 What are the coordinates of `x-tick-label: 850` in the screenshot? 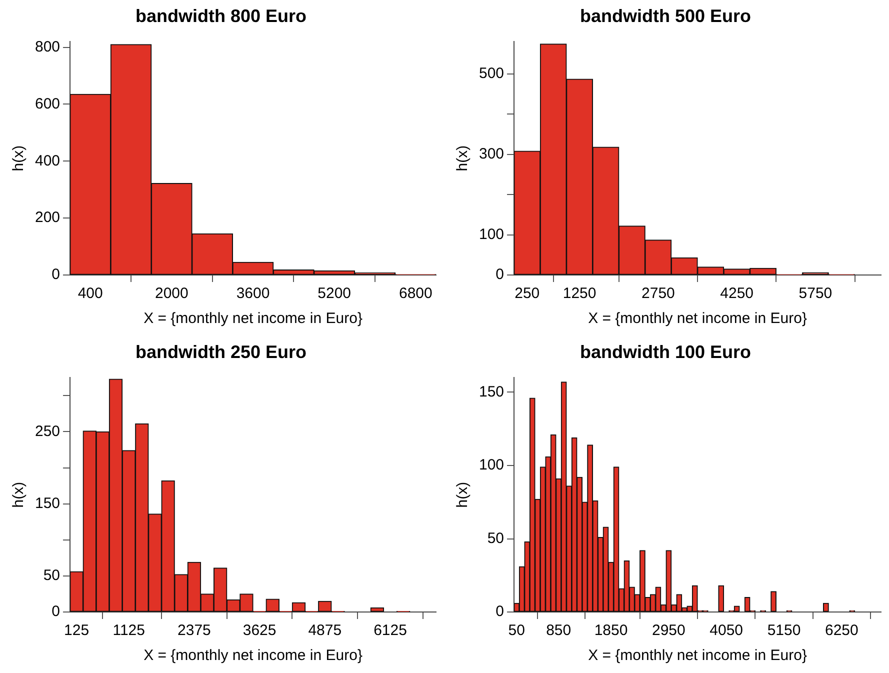 It's located at (559, 631).